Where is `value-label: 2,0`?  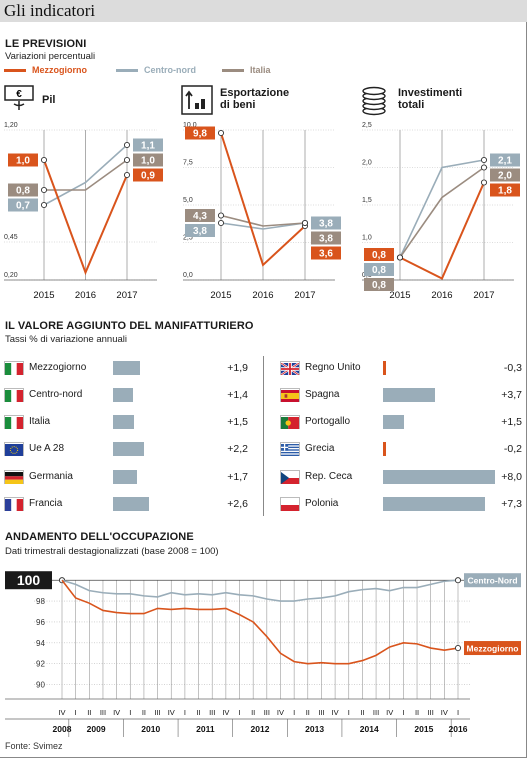
value-label: 2,0 is located at coordinates (505, 176).